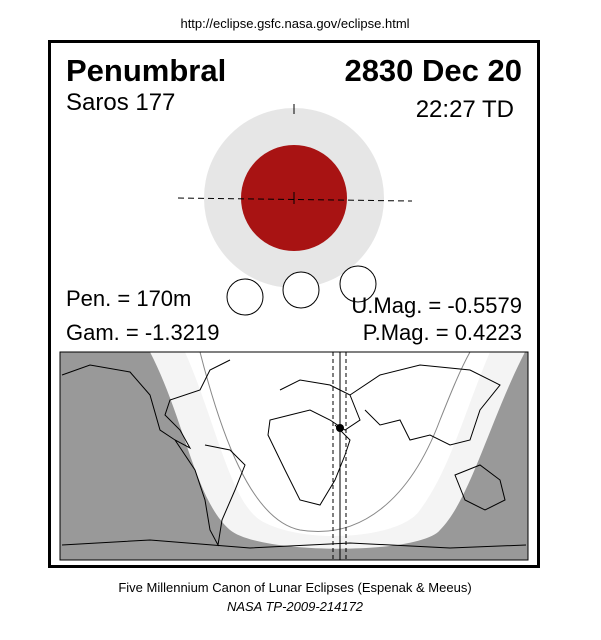 The height and width of the screenshot is (640, 601). What do you see at coordinates (295, 210) in the screenshot?
I see `shadow-diagram` at bounding box center [295, 210].